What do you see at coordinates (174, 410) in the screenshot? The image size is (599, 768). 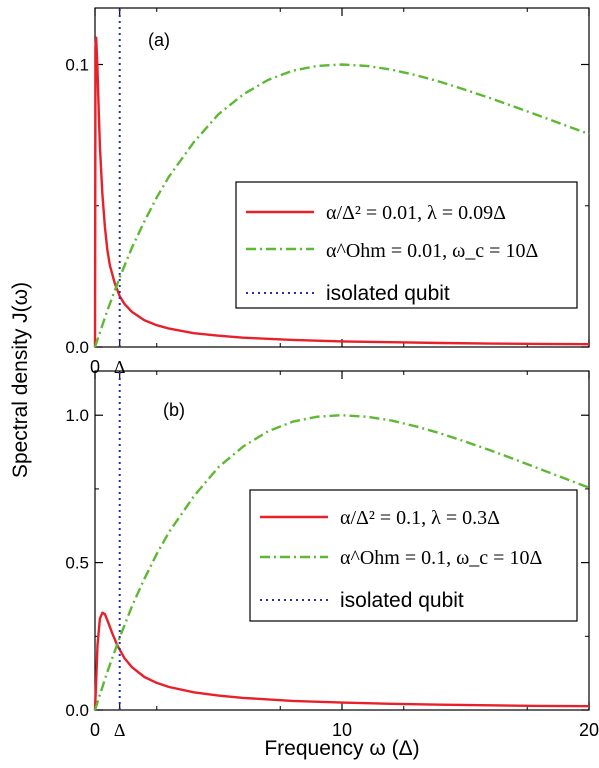 I see `panel-label: (b)` at bounding box center [174, 410].